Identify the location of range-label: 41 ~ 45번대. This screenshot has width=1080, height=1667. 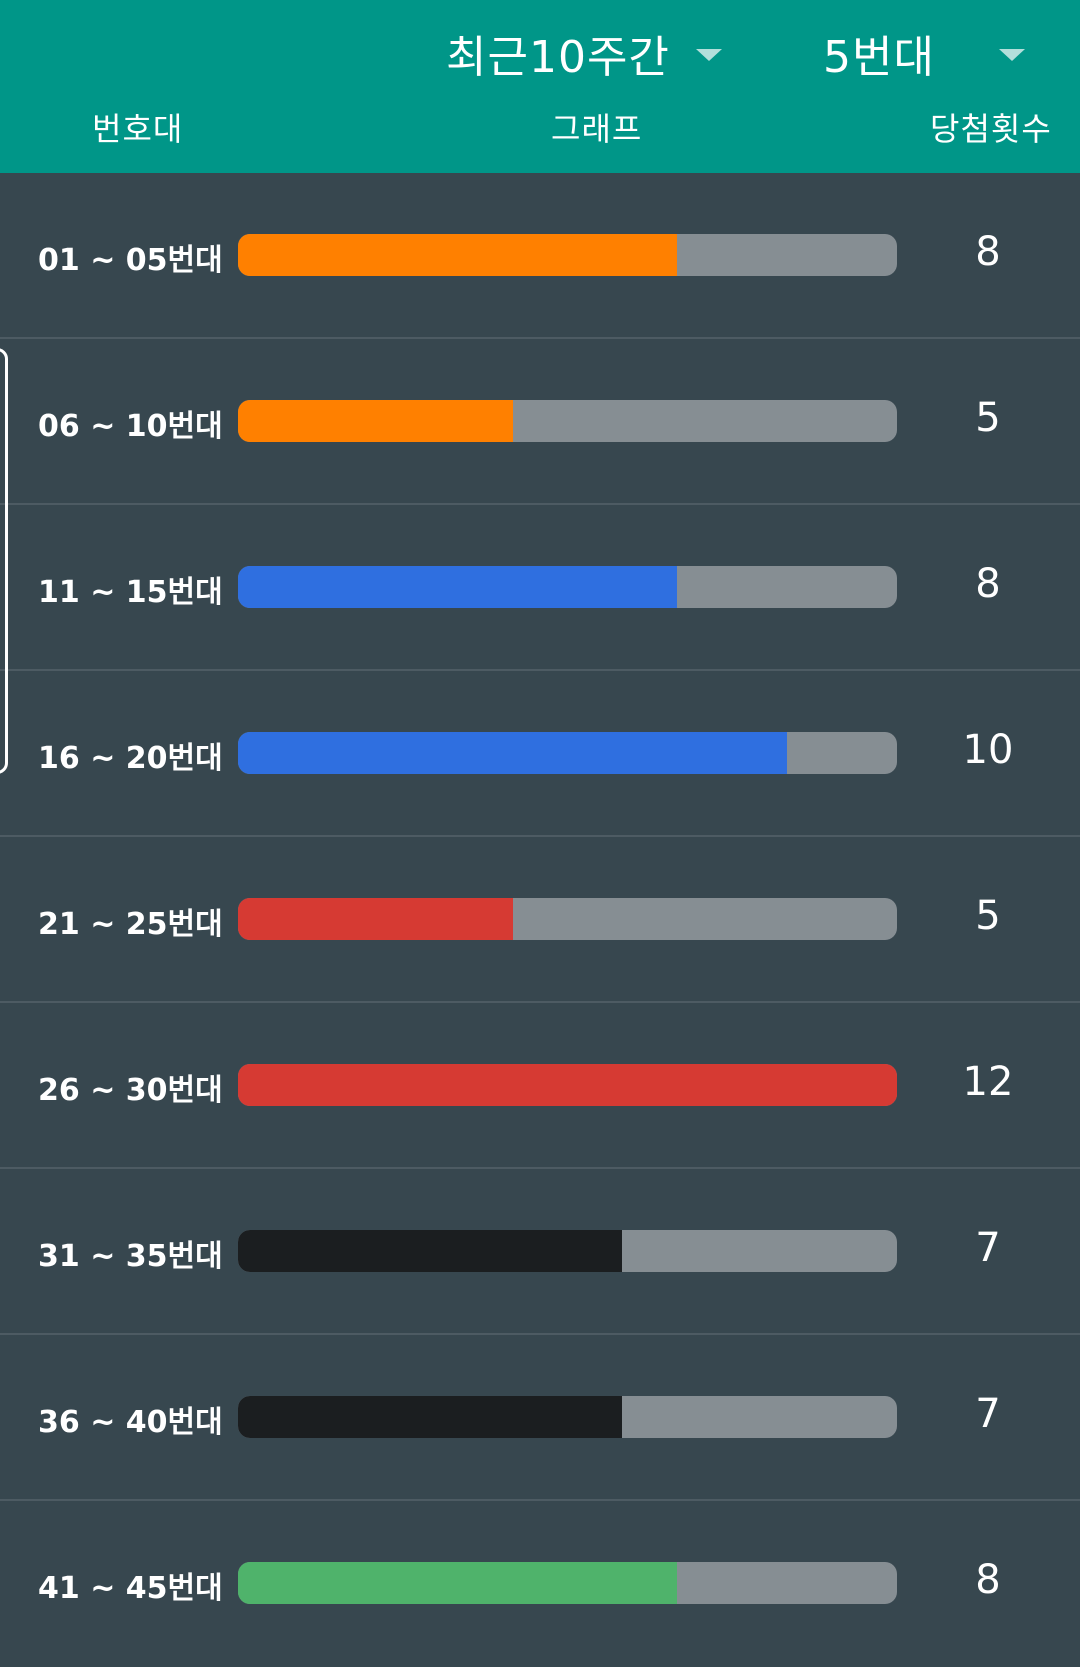
(130, 1588).